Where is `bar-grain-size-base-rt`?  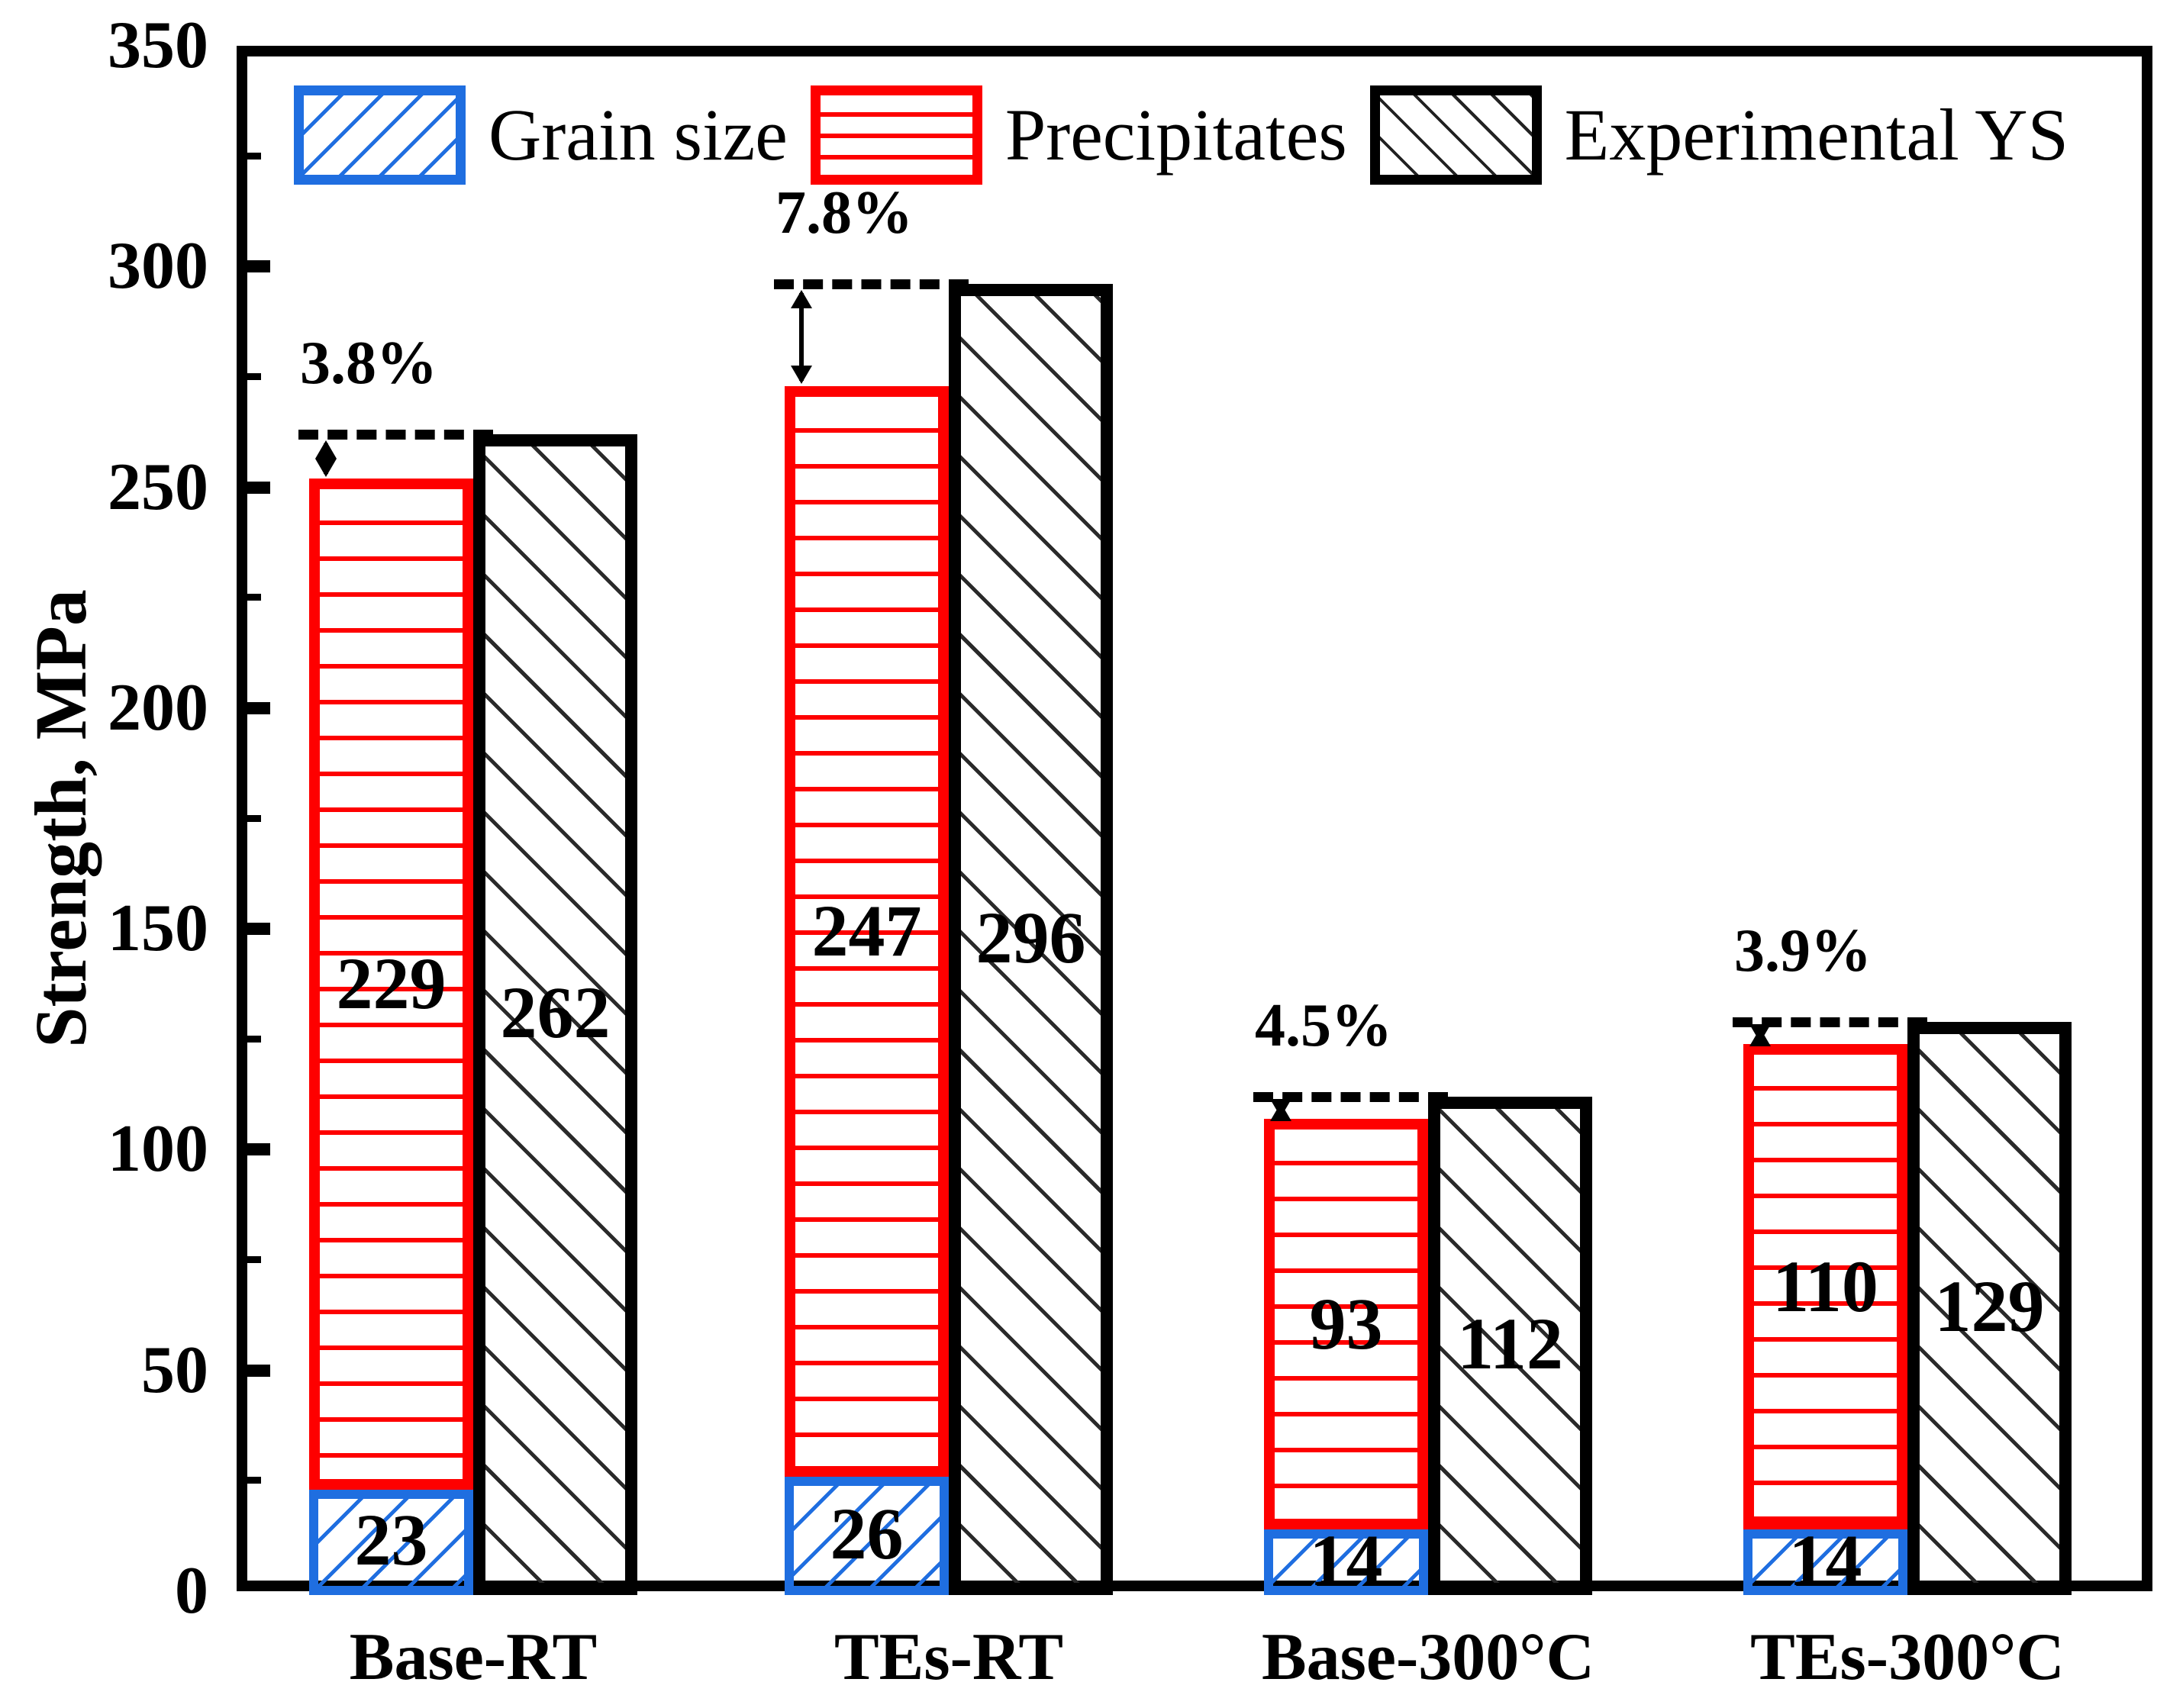
bar-grain-size-base-rt is located at coordinates (391, 1542).